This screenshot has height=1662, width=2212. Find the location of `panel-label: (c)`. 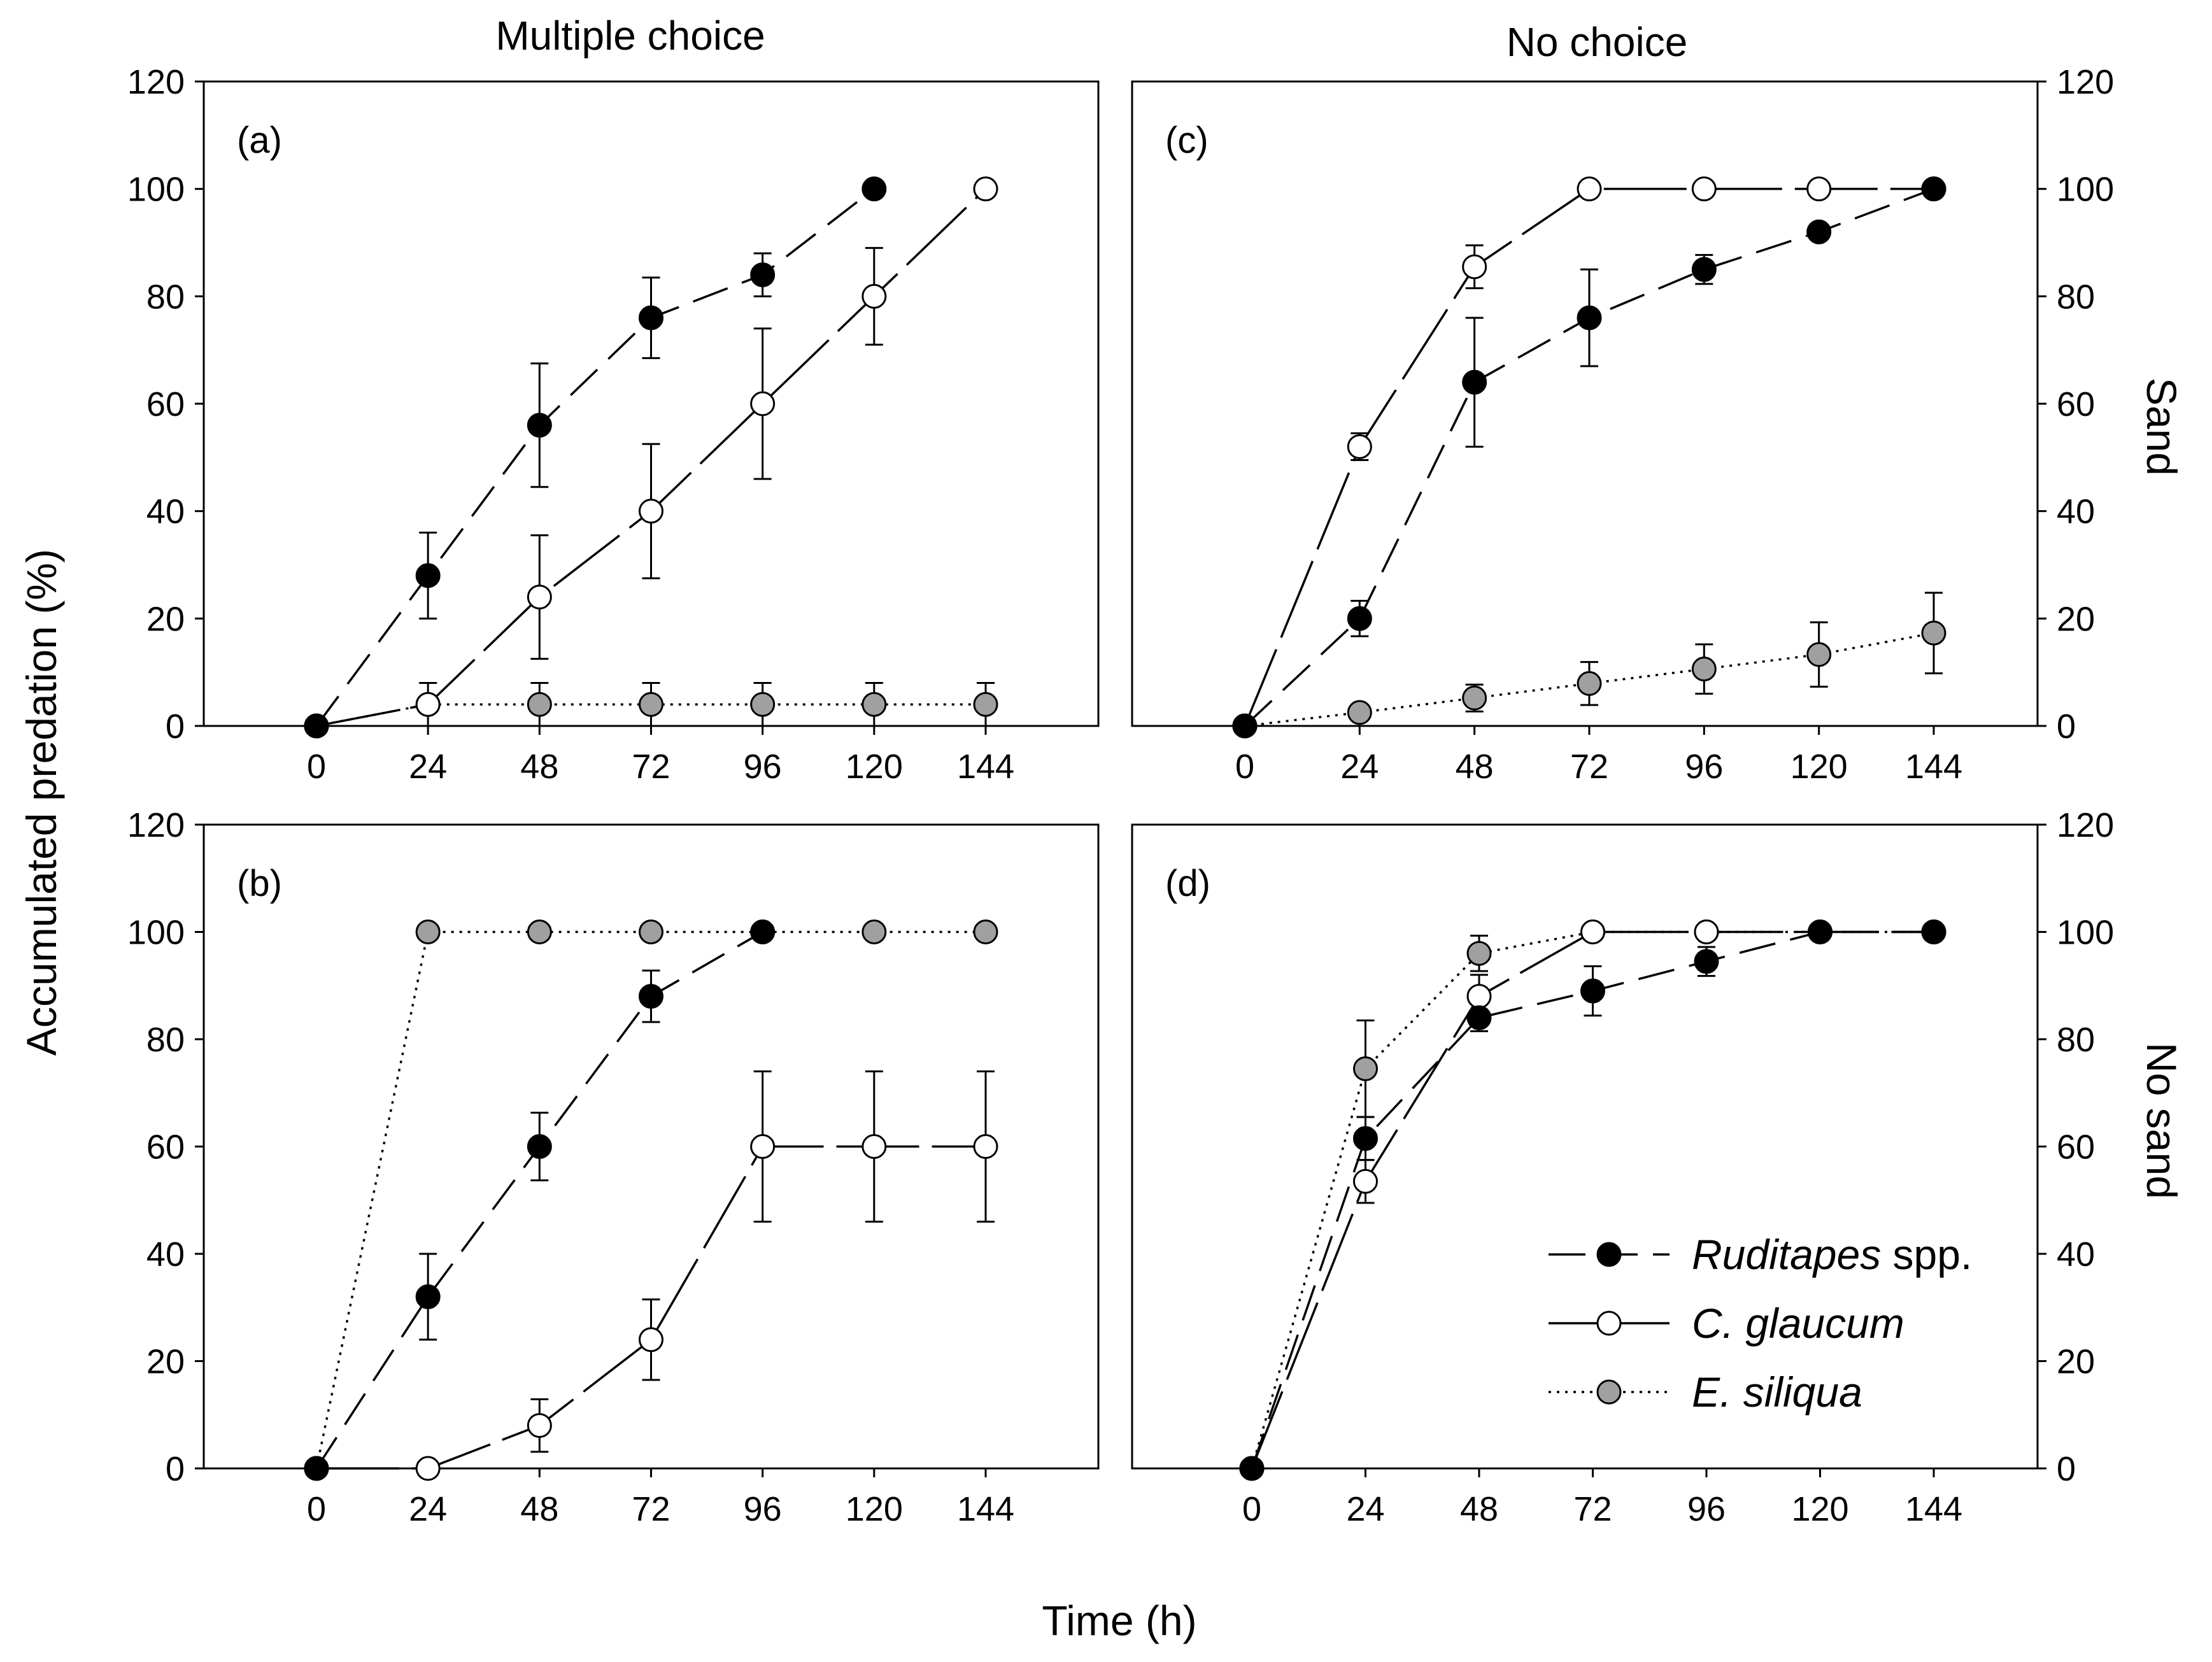

panel-label: (c) is located at coordinates (1187, 140).